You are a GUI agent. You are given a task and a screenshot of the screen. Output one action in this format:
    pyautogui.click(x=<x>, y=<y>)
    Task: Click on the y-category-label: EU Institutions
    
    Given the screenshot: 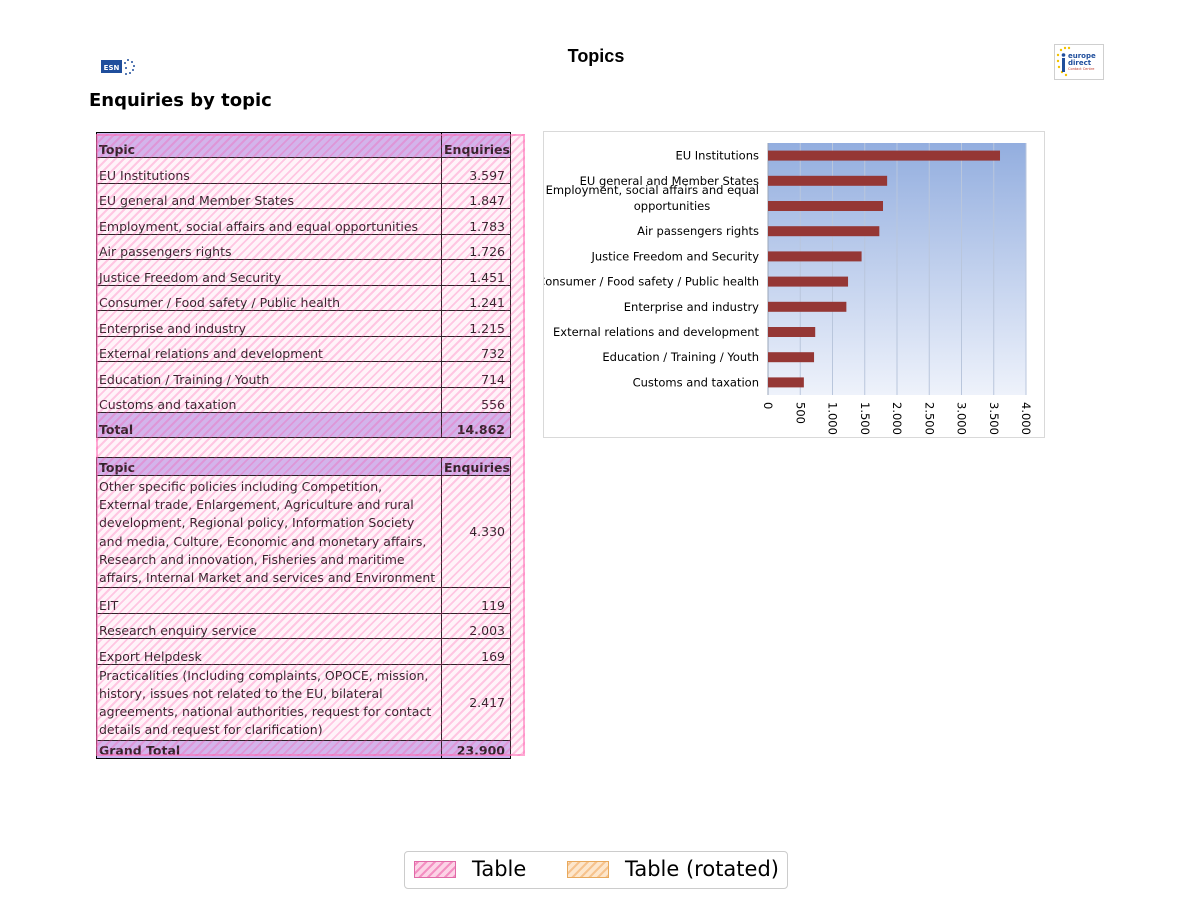 What is the action you would take?
    pyautogui.click(x=717, y=156)
    